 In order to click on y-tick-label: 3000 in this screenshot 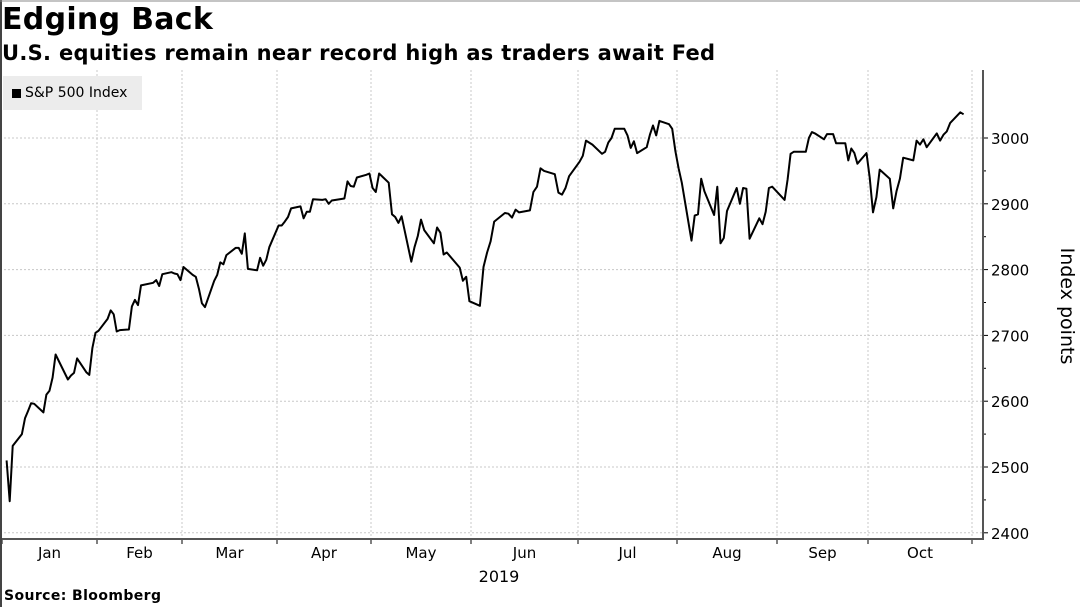, I will do `click(1010, 139)`.